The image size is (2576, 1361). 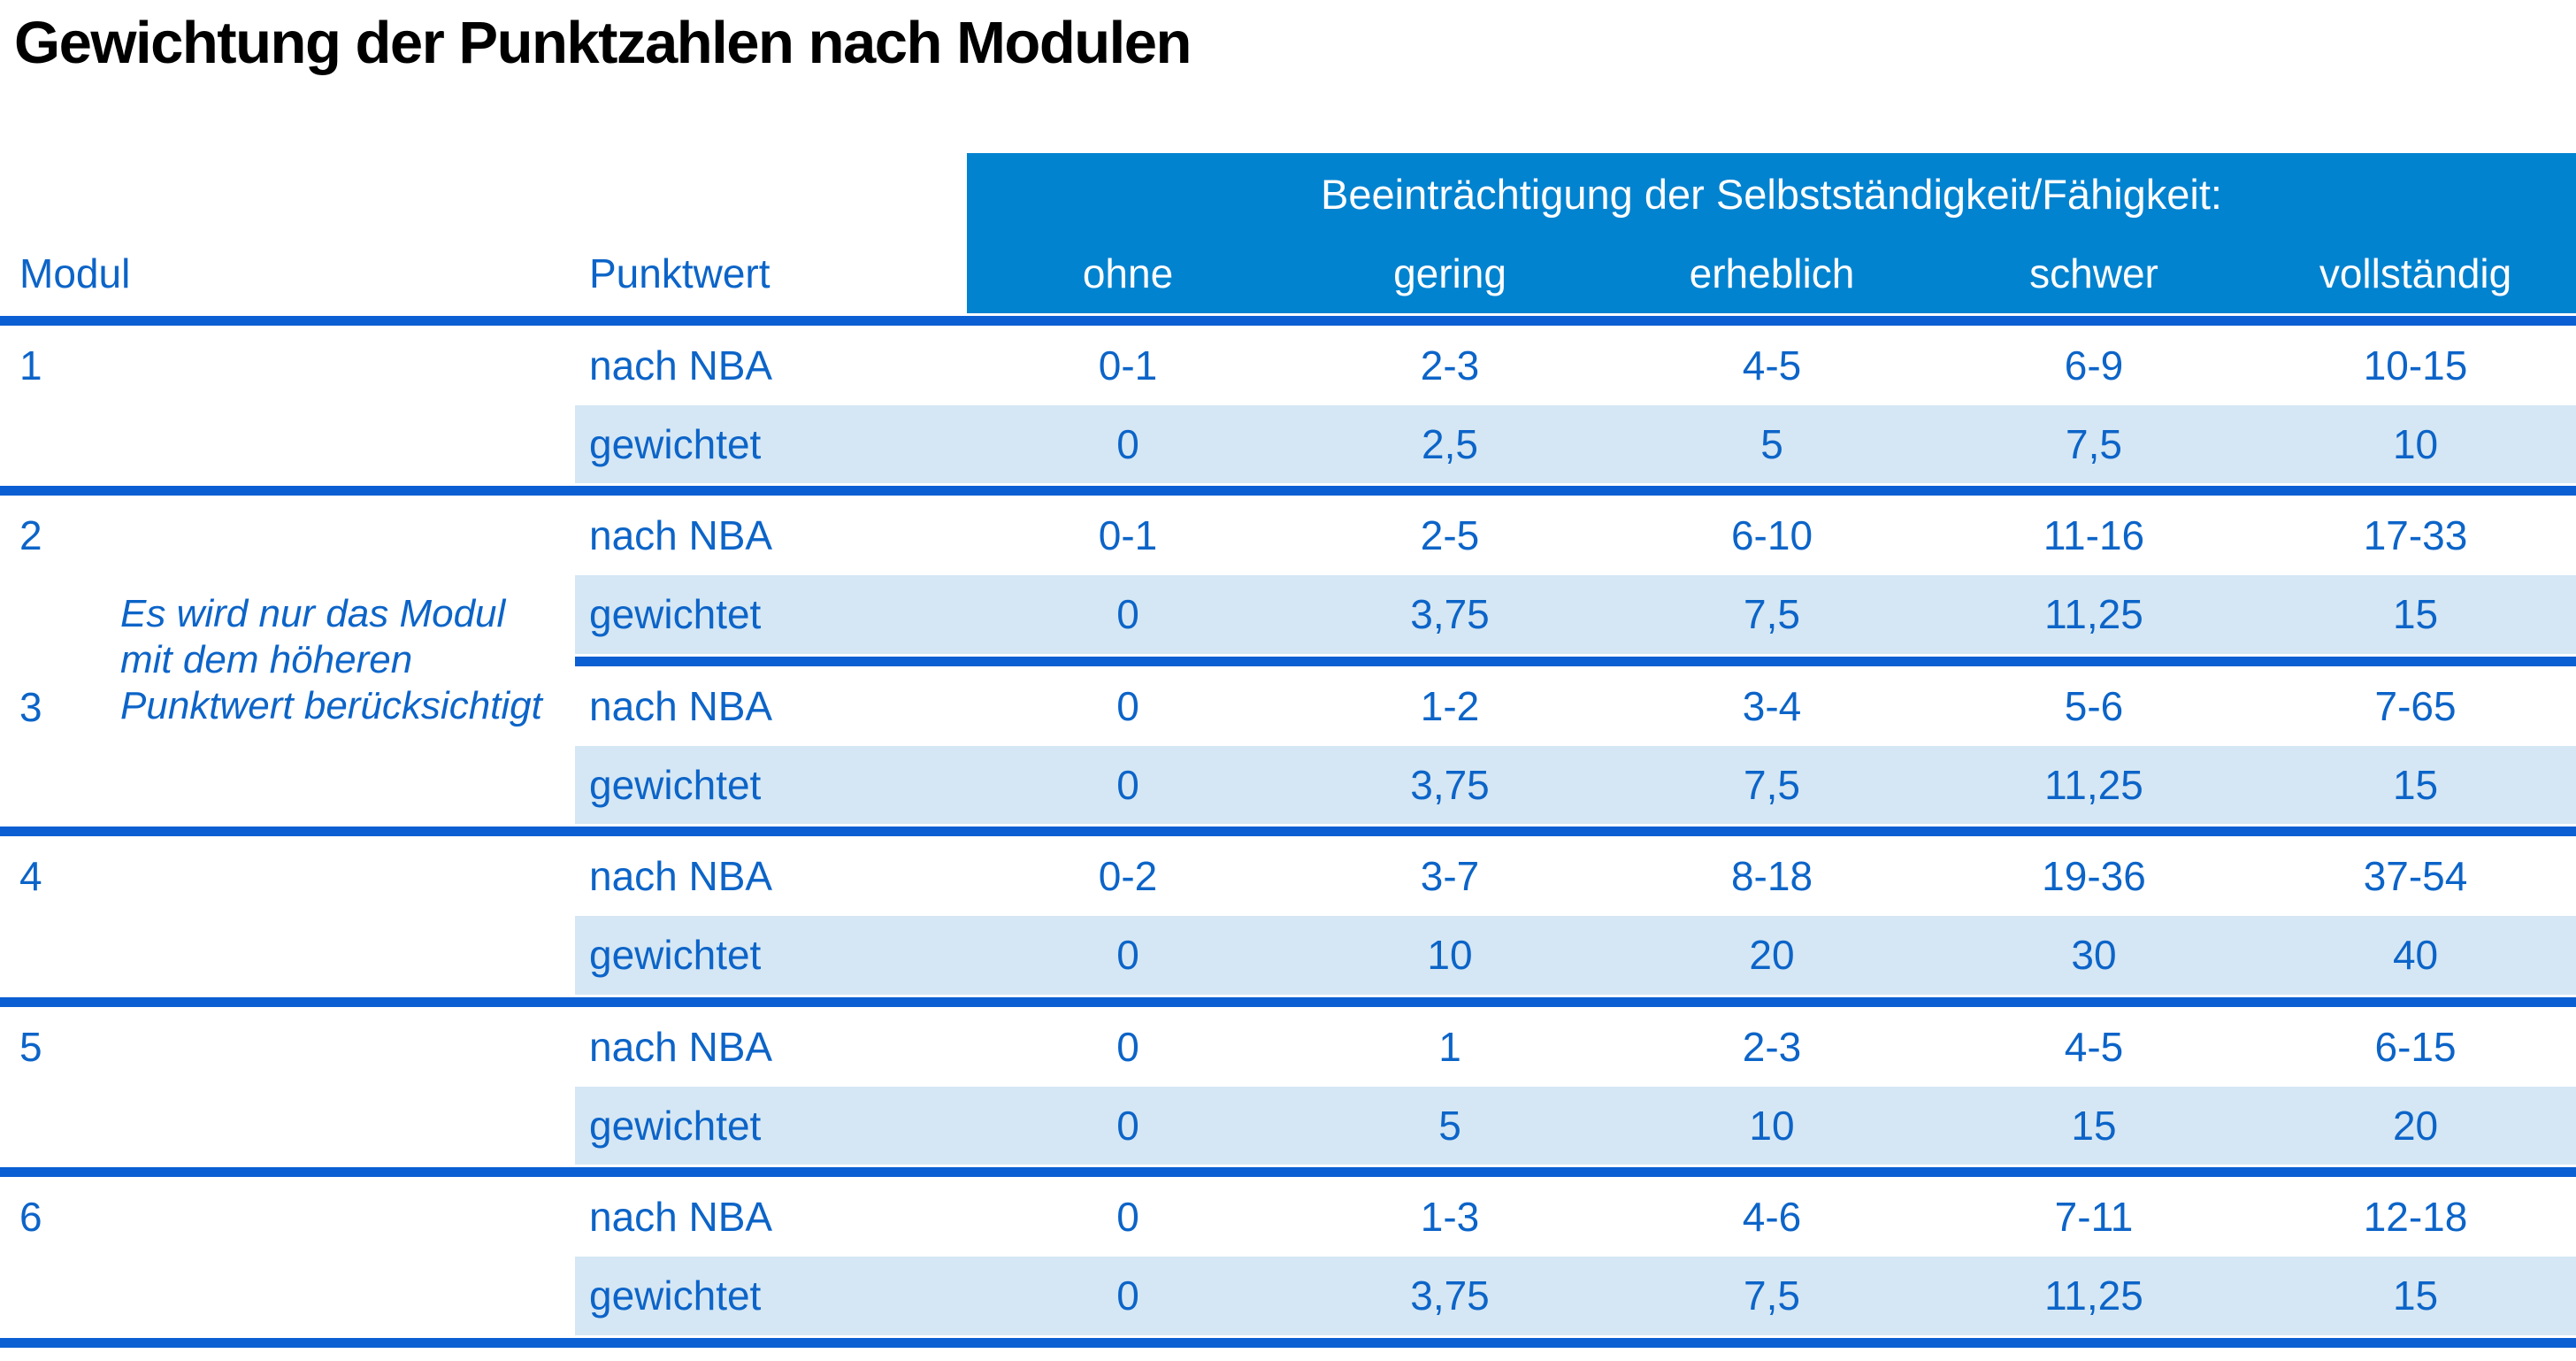 I want to click on table-row-m2-gewichtet: gewichtet 0 3,75 7,5 11,25 15, so click(x=1288, y=615).